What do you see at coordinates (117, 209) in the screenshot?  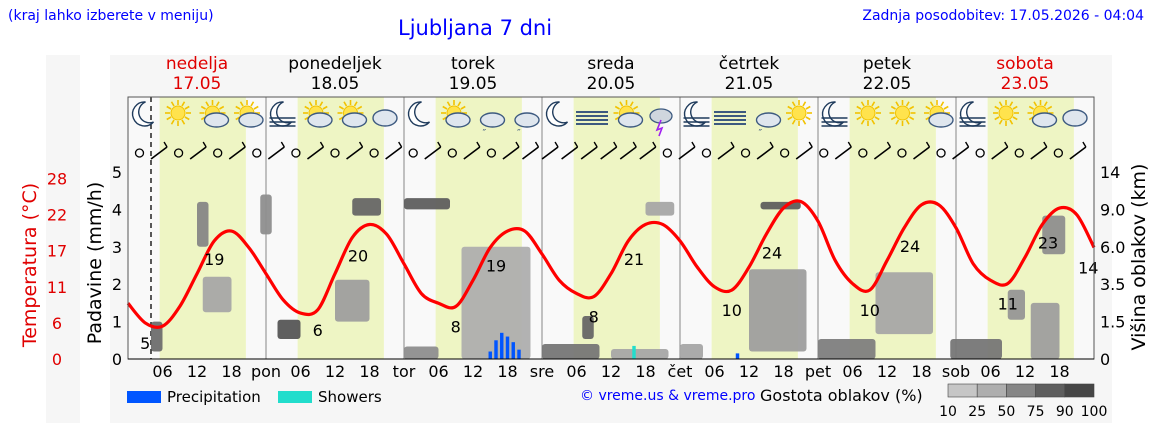 I see `precip-tick-label: 4` at bounding box center [117, 209].